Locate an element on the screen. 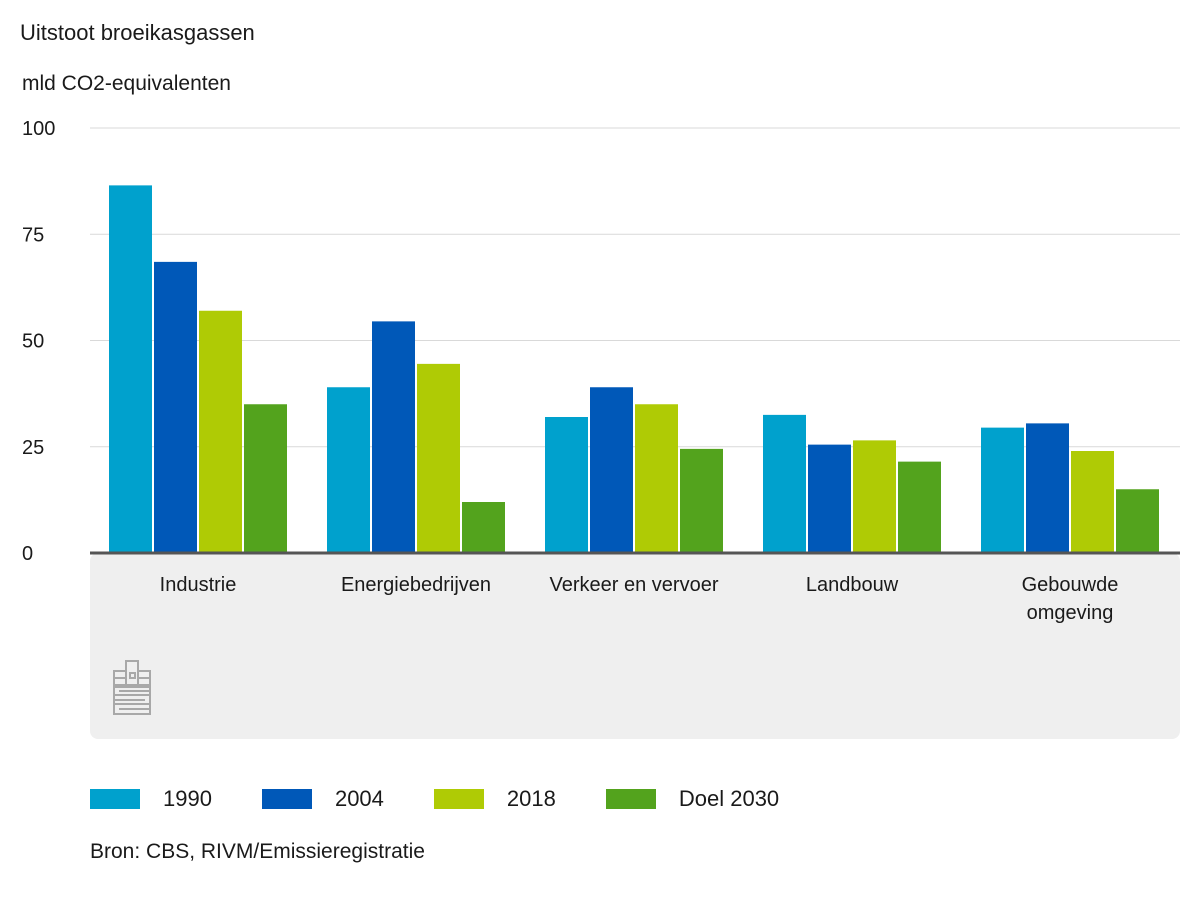  x-tick-label: Gebouwde omgeving is located at coordinates (1070, 599).